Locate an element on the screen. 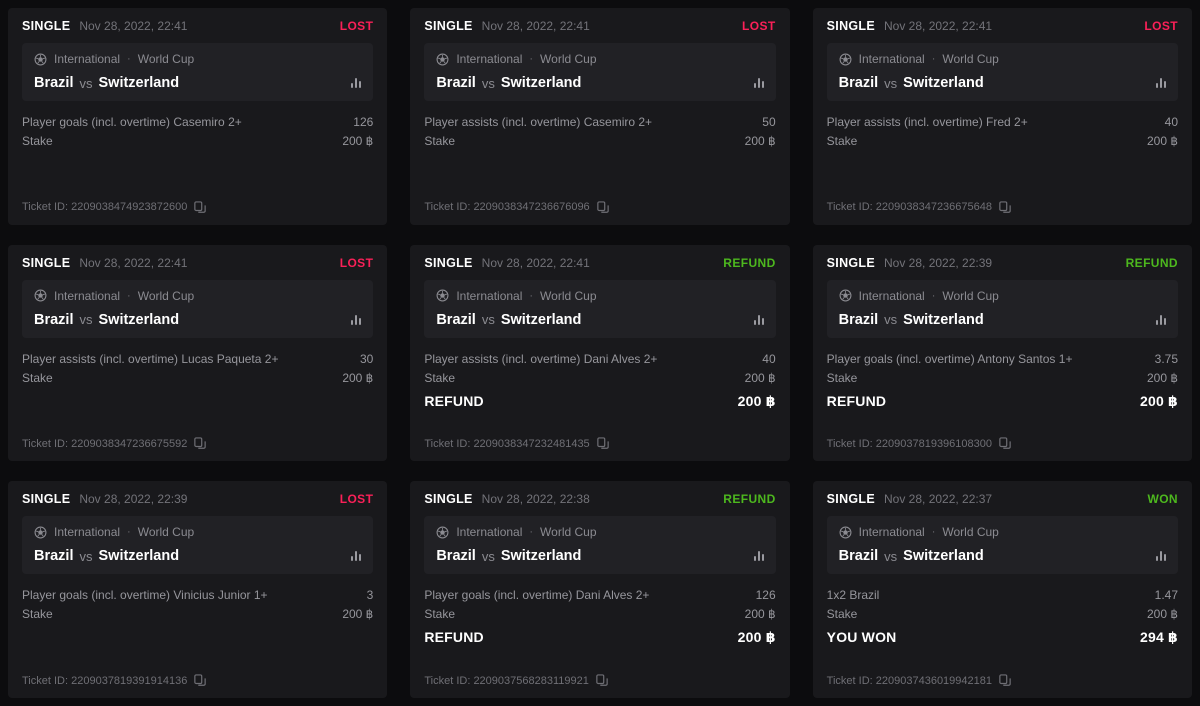 The height and width of the screenshot is (706, 1200). card-header: SINGLE Nov 28, 2022, 22:41 REFUND is located at coordinates (599, 263).